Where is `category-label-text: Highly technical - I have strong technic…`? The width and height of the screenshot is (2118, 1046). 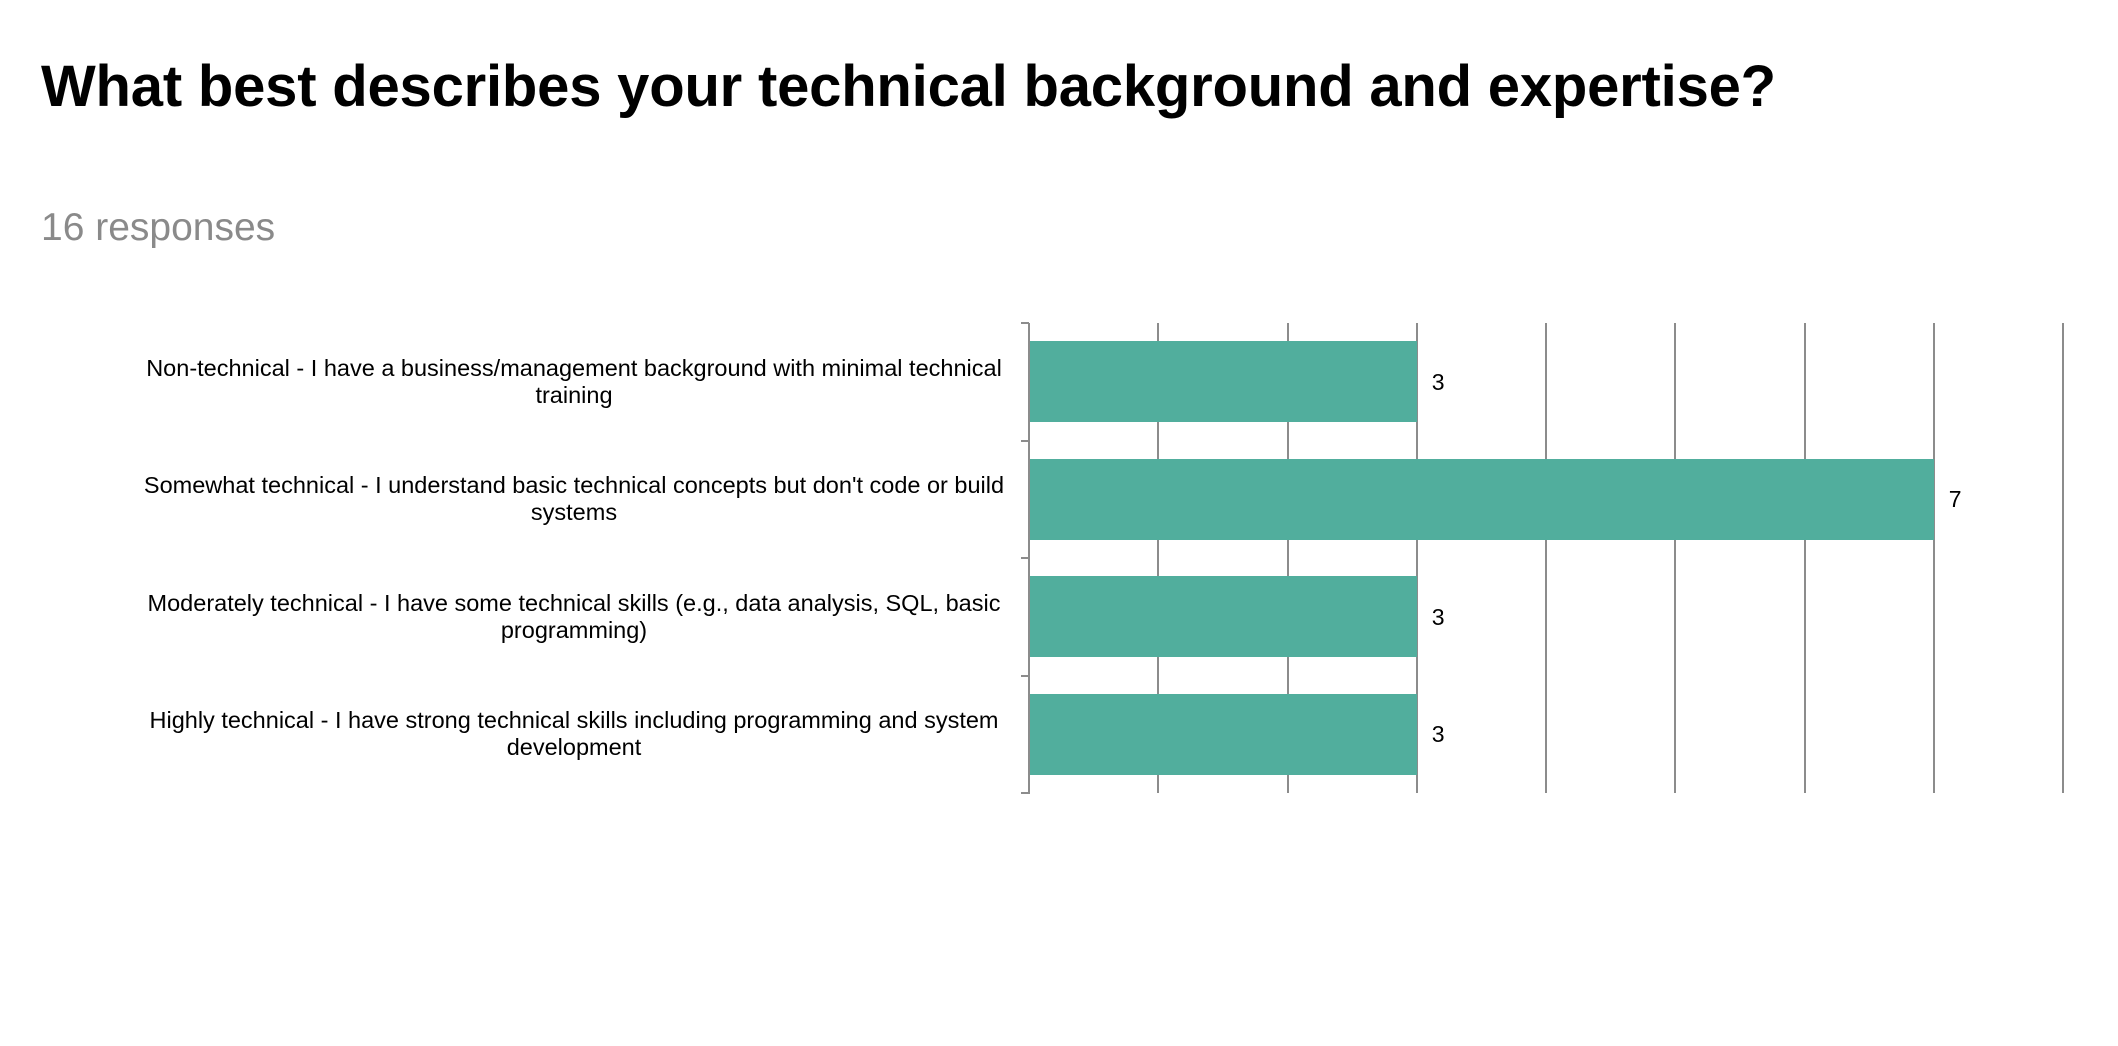 category-label-text: Highly technical - I have strong technic… is located at coordinates (574, 734).